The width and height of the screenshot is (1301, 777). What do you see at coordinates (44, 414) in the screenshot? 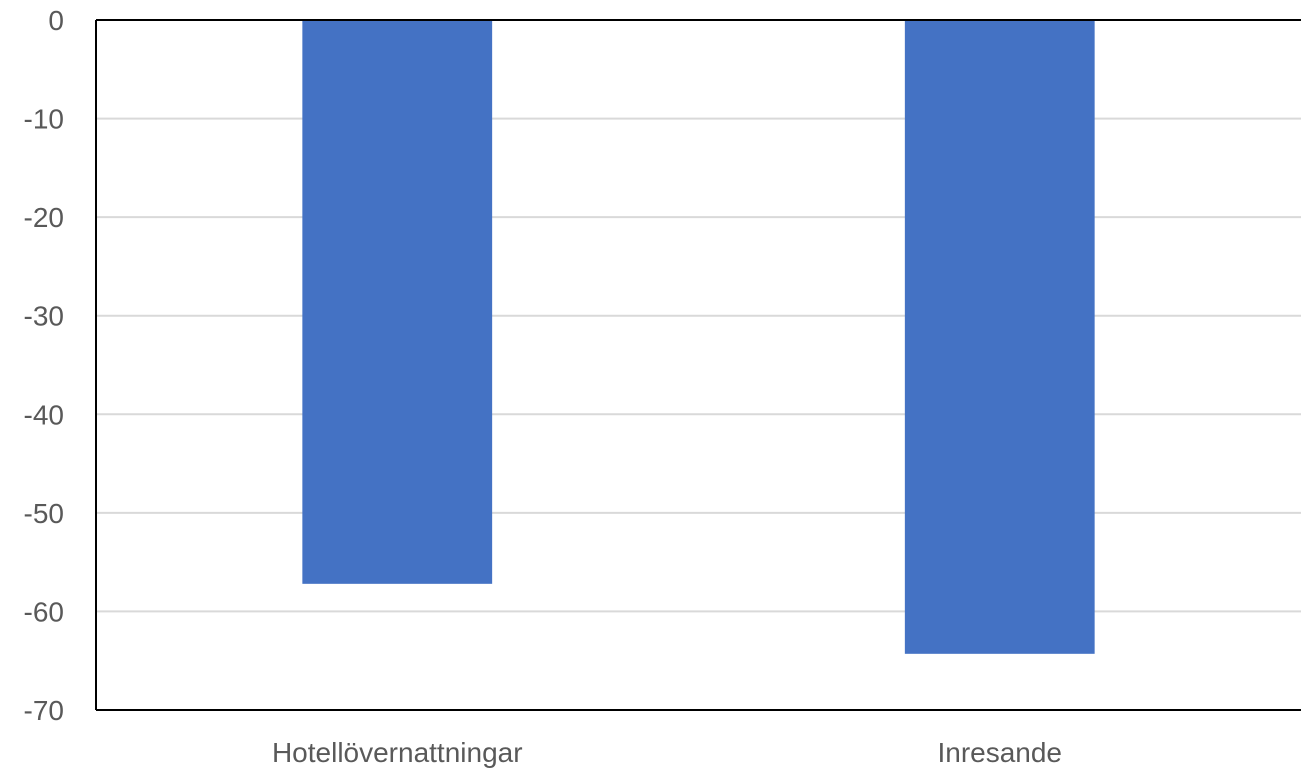
I see `y-tick-label: -40` at bounding box center [44, 414].